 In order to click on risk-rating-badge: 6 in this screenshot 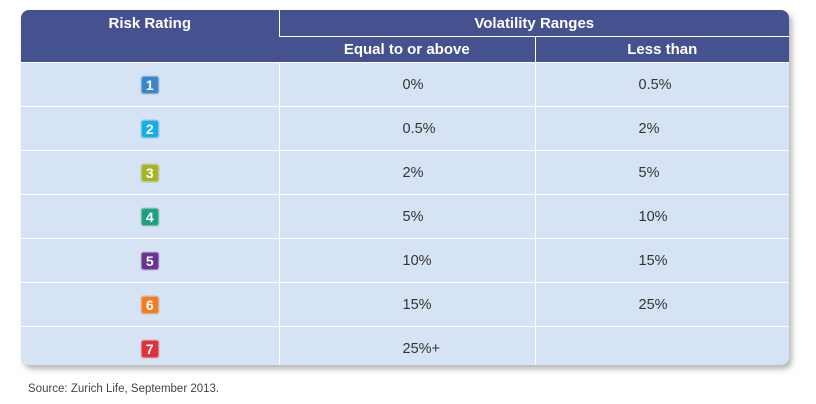, I will do `click(149, 304)`.